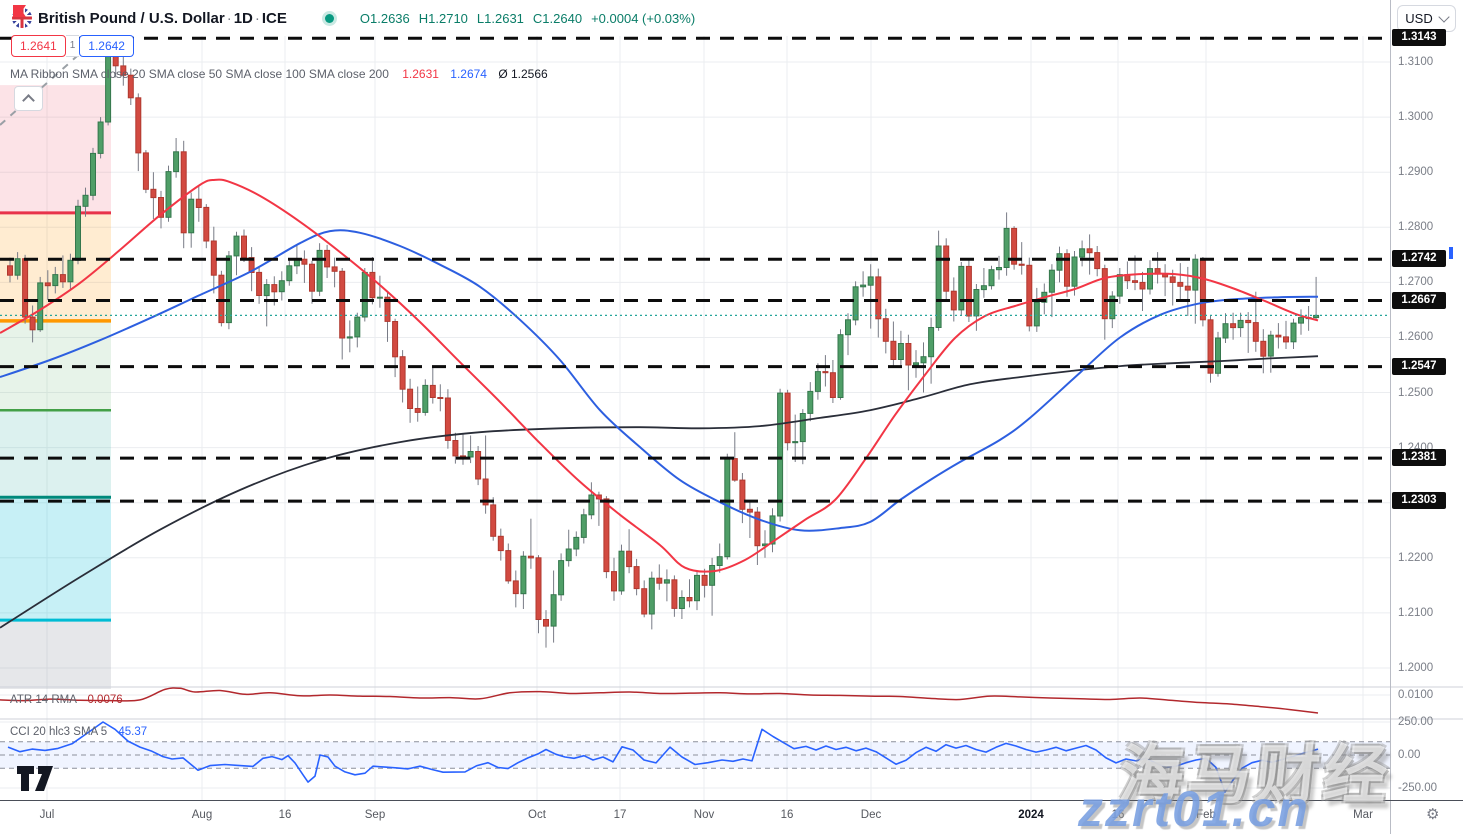 The height and width of the screenshot is (834, 1463). Describe the element at coordinates (537, 815) in the screenshot. I see `time-axis-label: Oct` at that location.